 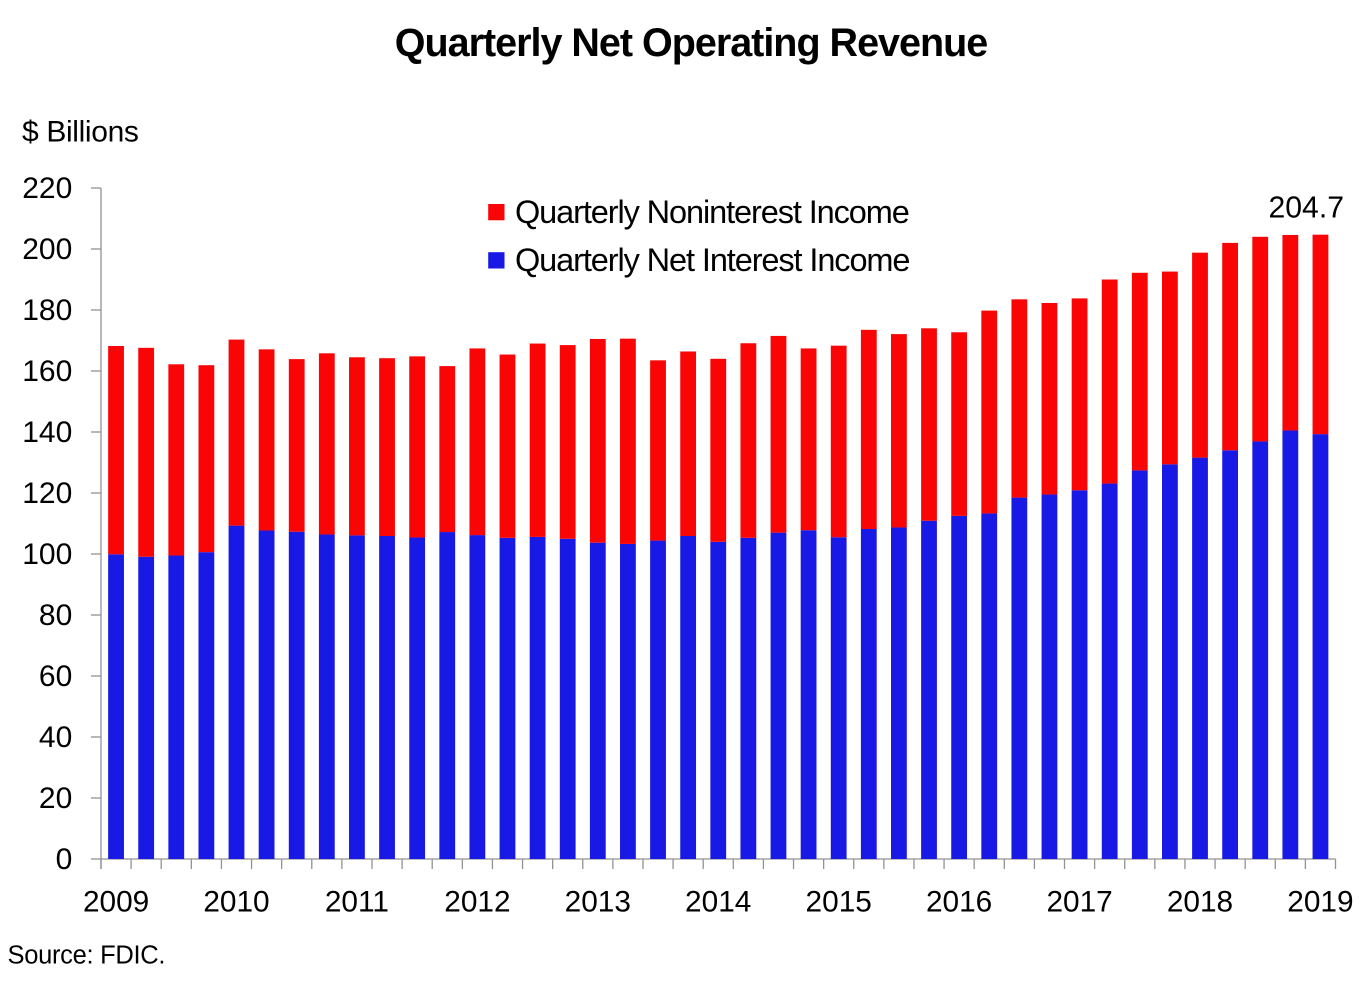 What do you see at coordinates (47, 554) in the screenshot?
I see `svg-text: 100` at bounding box center [47, 554].